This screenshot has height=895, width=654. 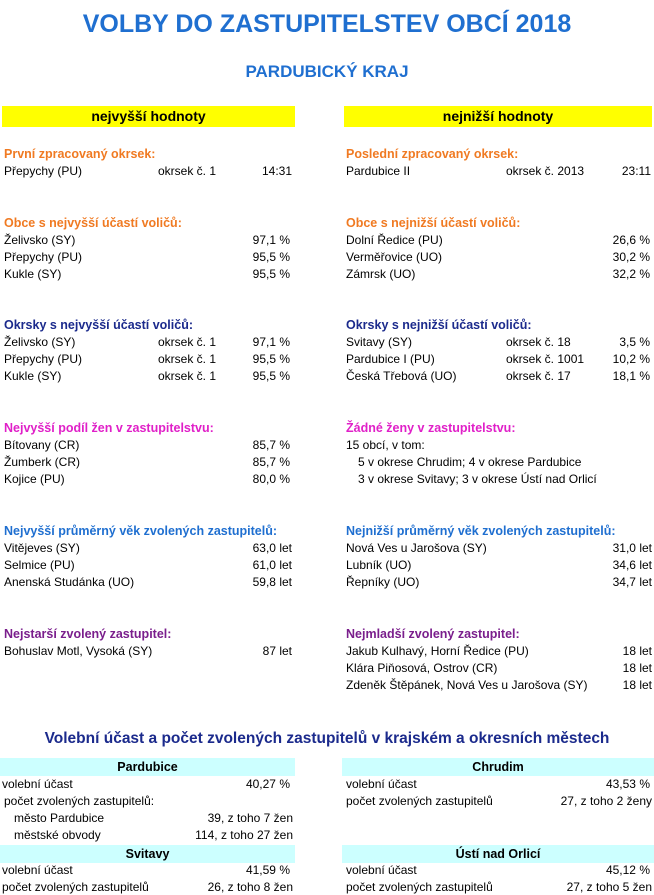 I want to click on city-turnout-value: 40,27 %, so click(x=267, y=784).